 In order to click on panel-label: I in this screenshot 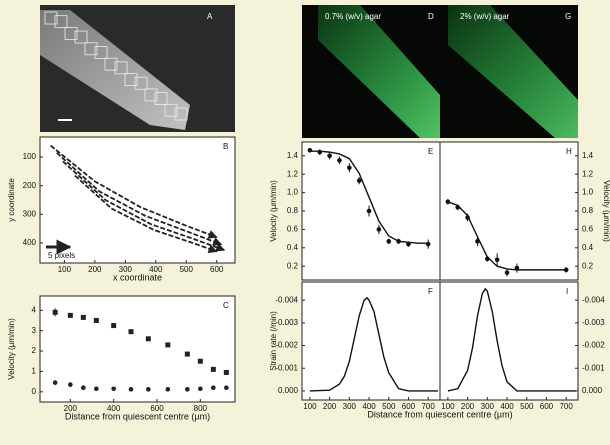, I will do `click(567, 291)`.